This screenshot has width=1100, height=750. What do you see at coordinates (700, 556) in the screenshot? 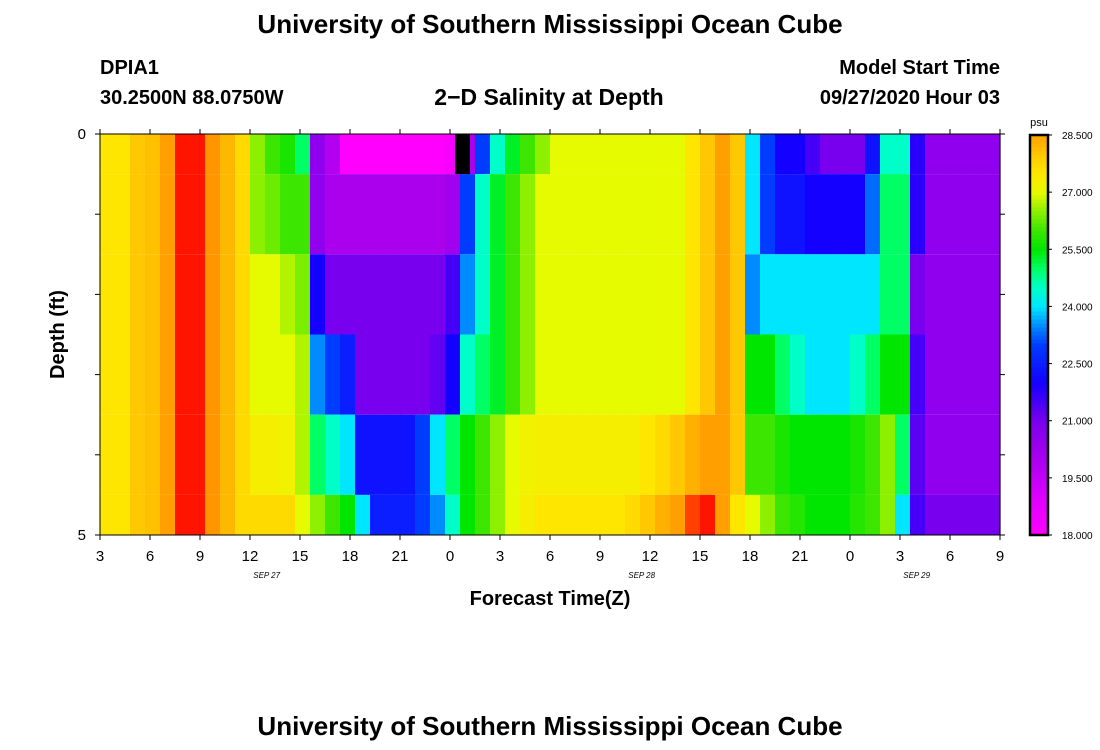
I see `x-tick-label: 15` at bounding box center [700, 556].